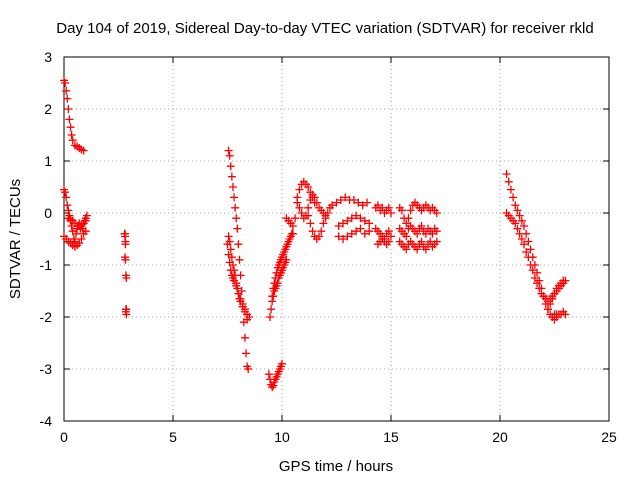 The height and width of the screenshot is (480, 640). Describe the element at coordinates (609, 437) in the screenshot. I see `x-tick-label: 25` at that location.